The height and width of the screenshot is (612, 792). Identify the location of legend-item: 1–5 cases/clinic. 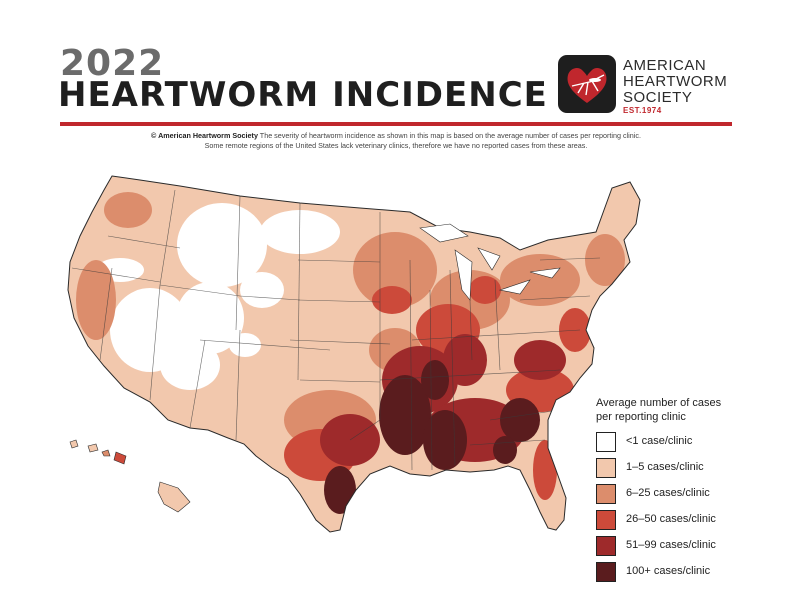
(671, 468).